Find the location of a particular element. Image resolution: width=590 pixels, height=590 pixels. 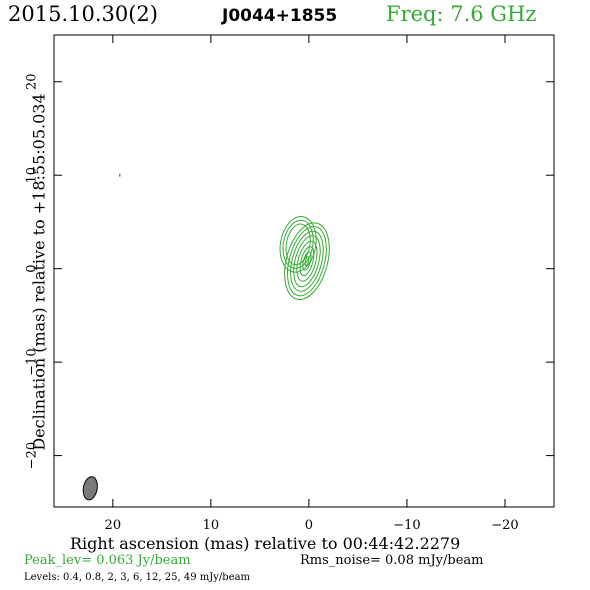

x-tick-label: 20 is located at coordinates (113, 525).